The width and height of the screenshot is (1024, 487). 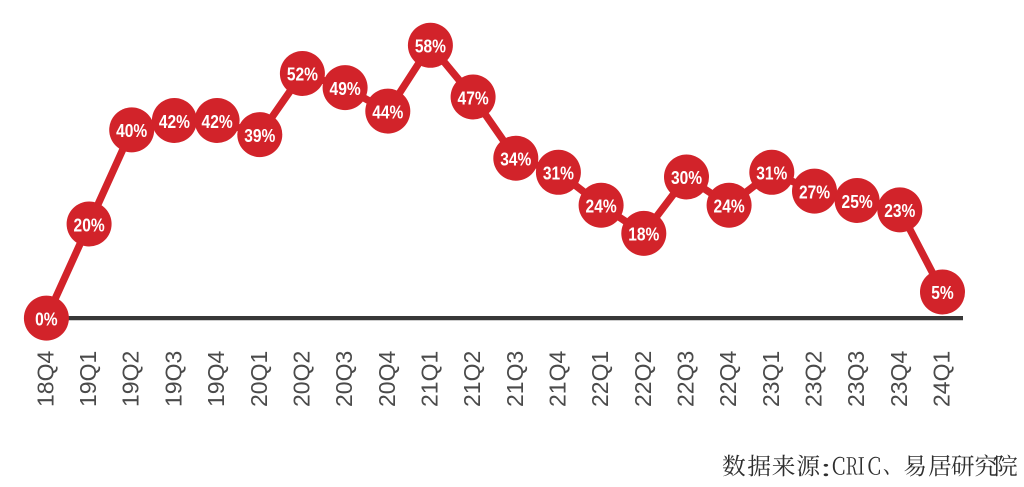 What do you see at coordinates (430, 46) in the screenshot?
I see `svg-text: 58%` at bounding box center [430, 46].